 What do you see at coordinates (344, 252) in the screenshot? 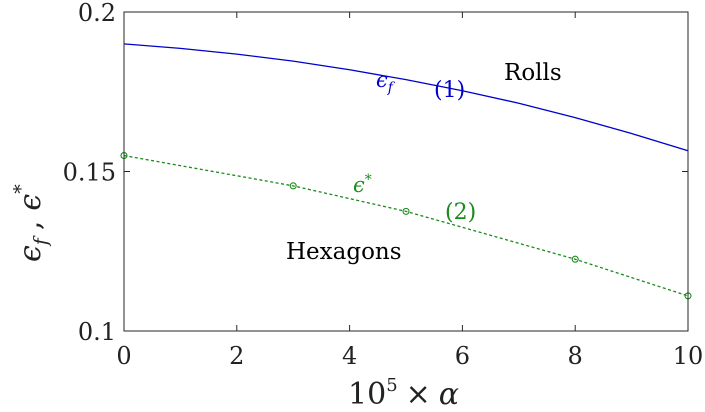
I see `hexagons-label: Hexagons` at bounding box center [344, 252].